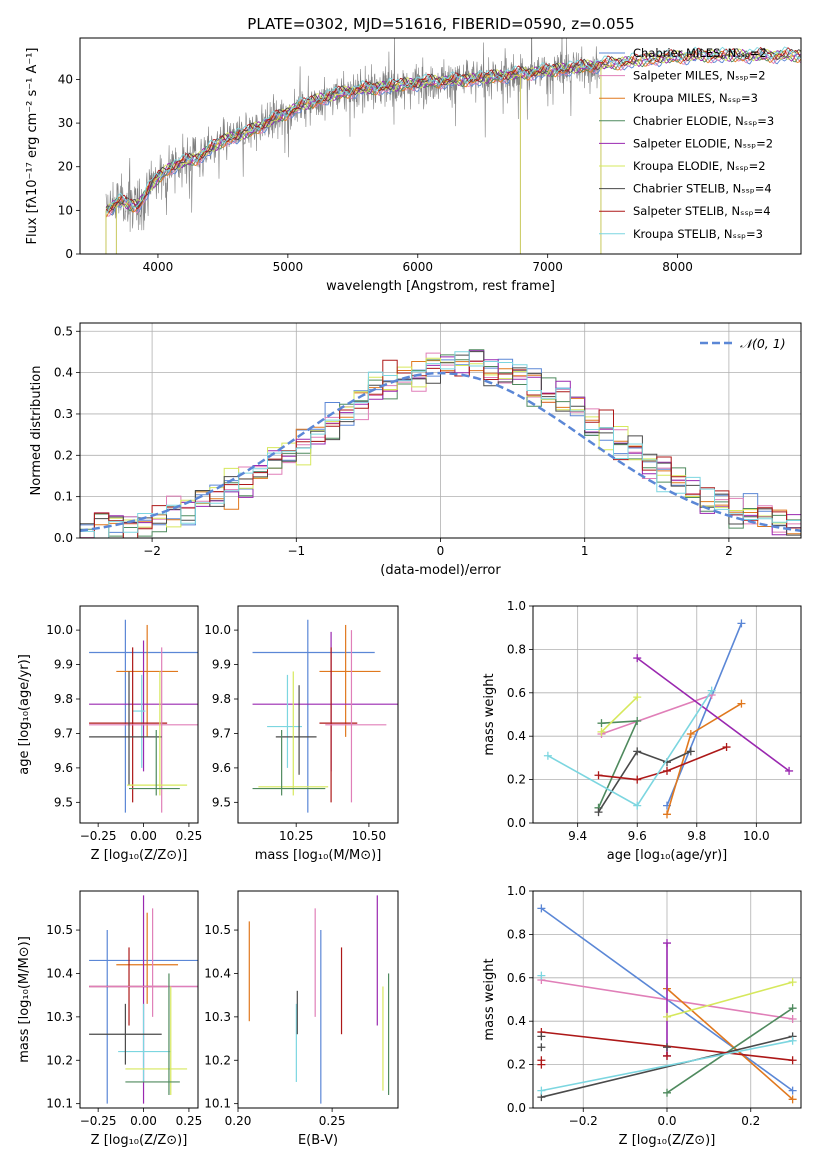  Describe the element at coordinates (440, 452) in the screenshot. I see `normal-reference-curve` at that location.